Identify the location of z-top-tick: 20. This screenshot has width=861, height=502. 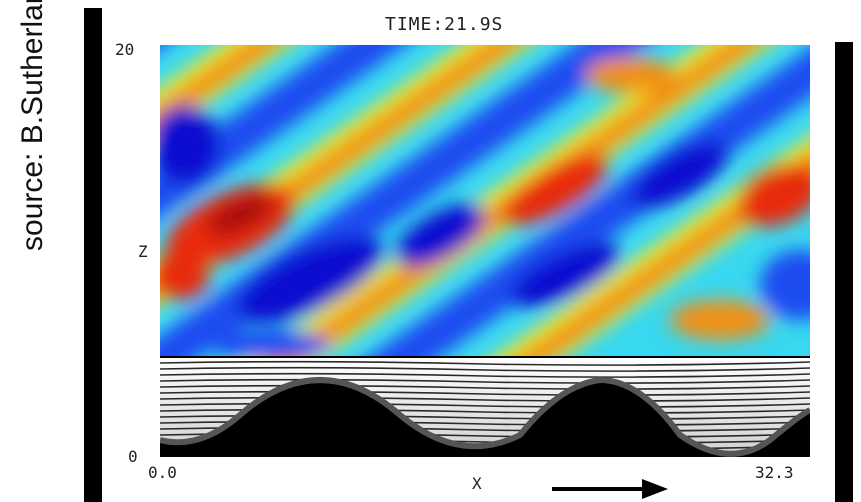
(125, 49).